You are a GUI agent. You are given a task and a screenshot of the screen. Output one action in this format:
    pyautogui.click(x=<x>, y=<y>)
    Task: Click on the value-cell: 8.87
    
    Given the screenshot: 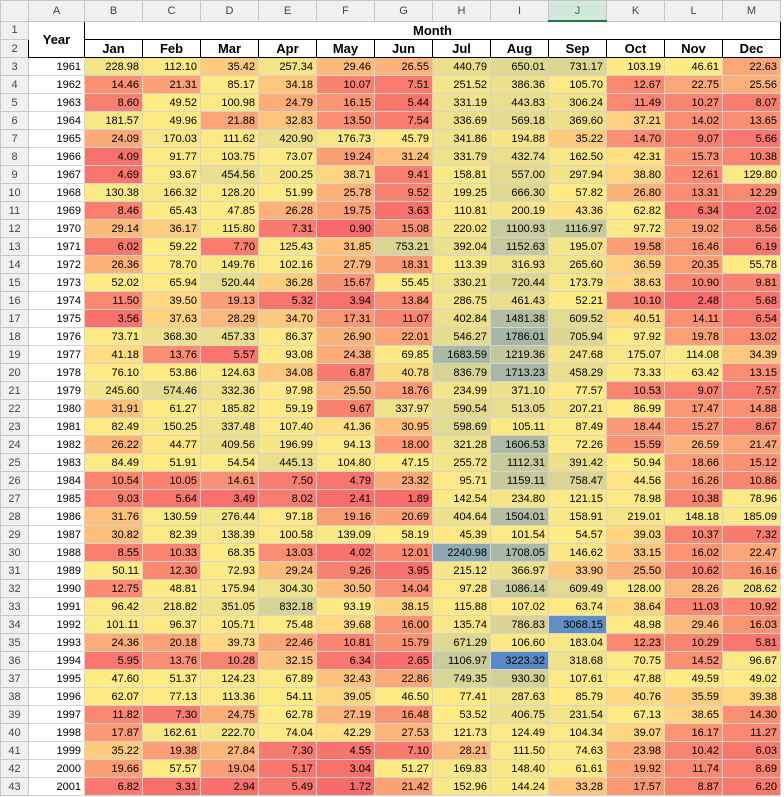 What is the action you would take?
    pyautogui.click(x=693, y=786)
    